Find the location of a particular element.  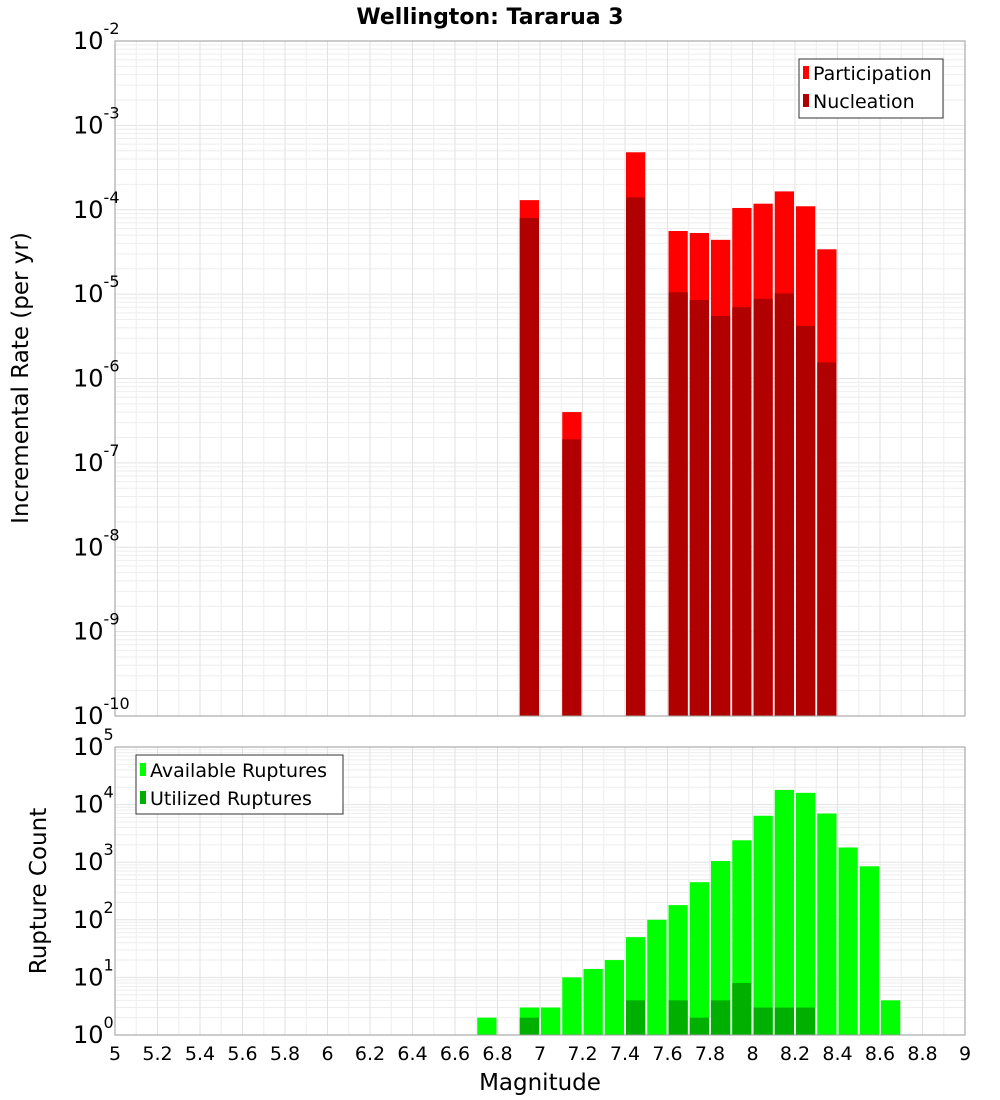

y-tick-label: 10⁻⁴ is located at coordinates (96, 206).